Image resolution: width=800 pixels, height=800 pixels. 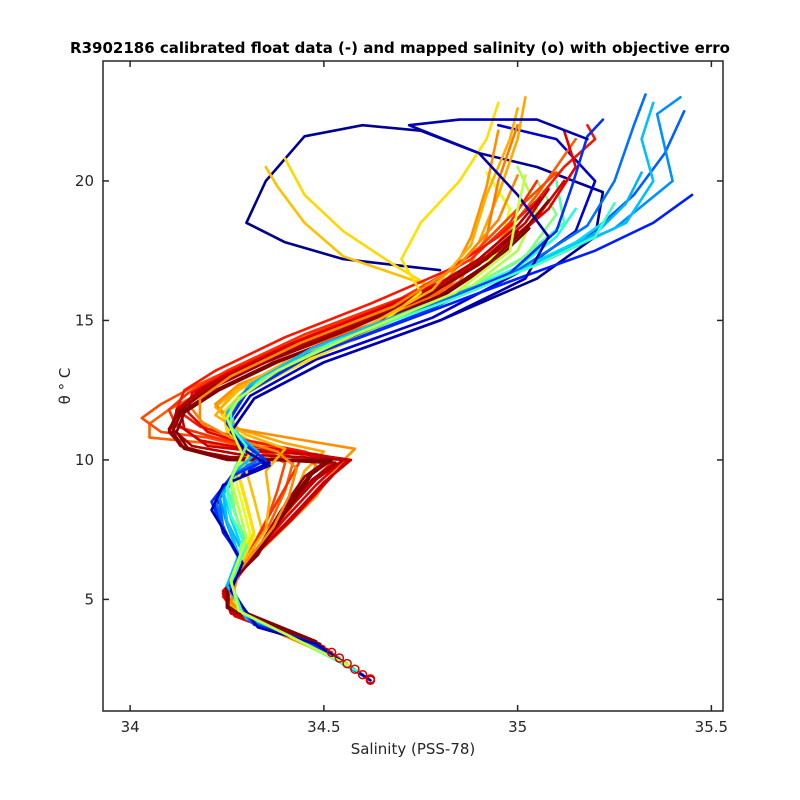 I want to click on y-tick-label: 15, so click(x=84, y=320).